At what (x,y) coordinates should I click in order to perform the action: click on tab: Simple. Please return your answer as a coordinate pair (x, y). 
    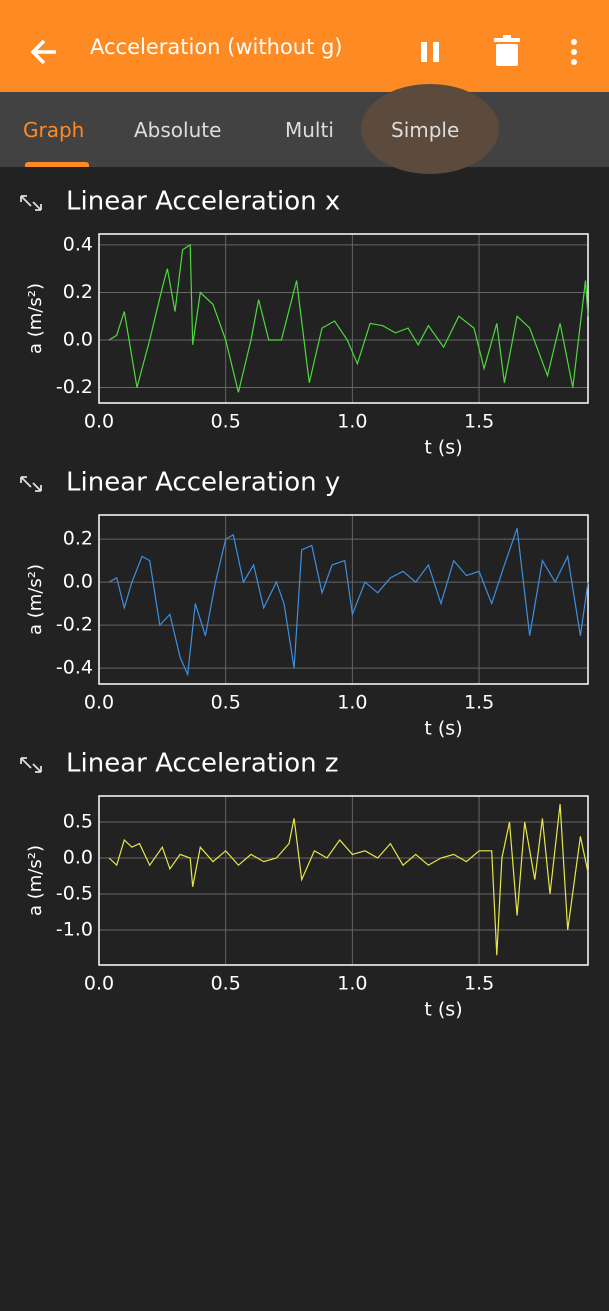
    Looking at the image, I should click on (425, 130).